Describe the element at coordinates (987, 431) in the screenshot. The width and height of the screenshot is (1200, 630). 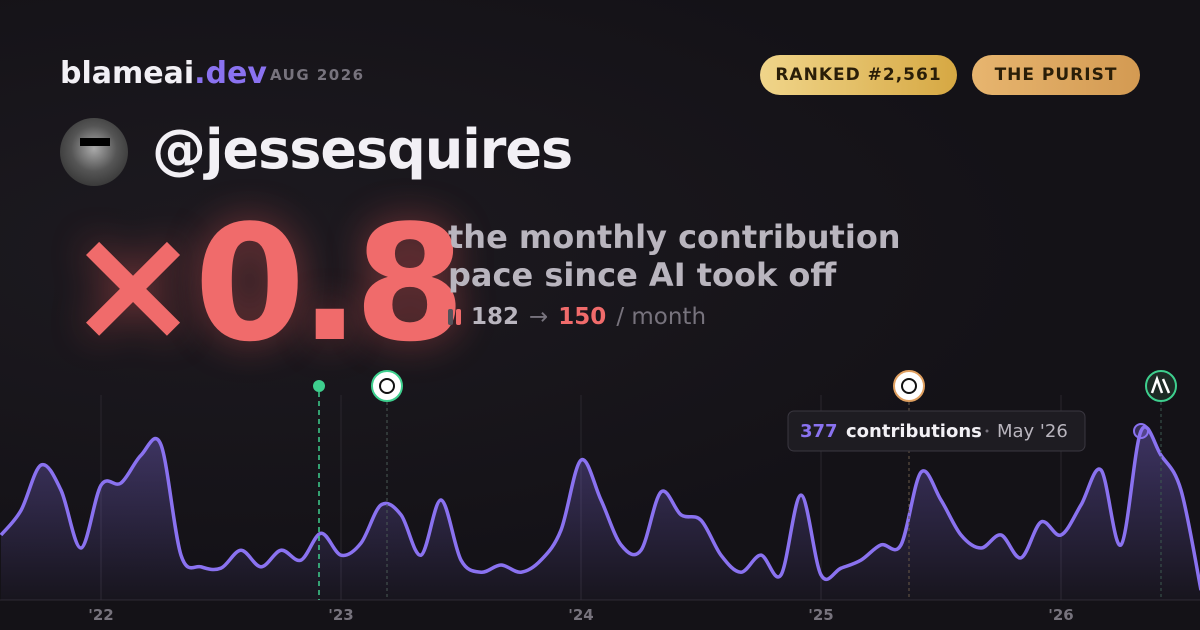
I see `tooltip-sep` at that location.